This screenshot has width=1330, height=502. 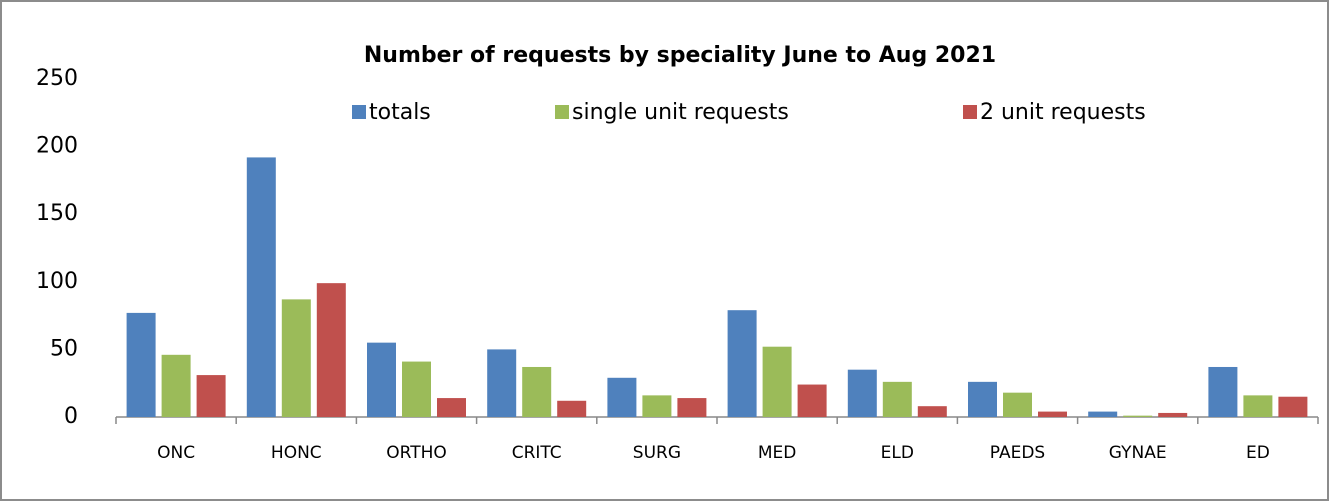 I want to click on x-tick-label: HONC, so click(x=296, y=453).